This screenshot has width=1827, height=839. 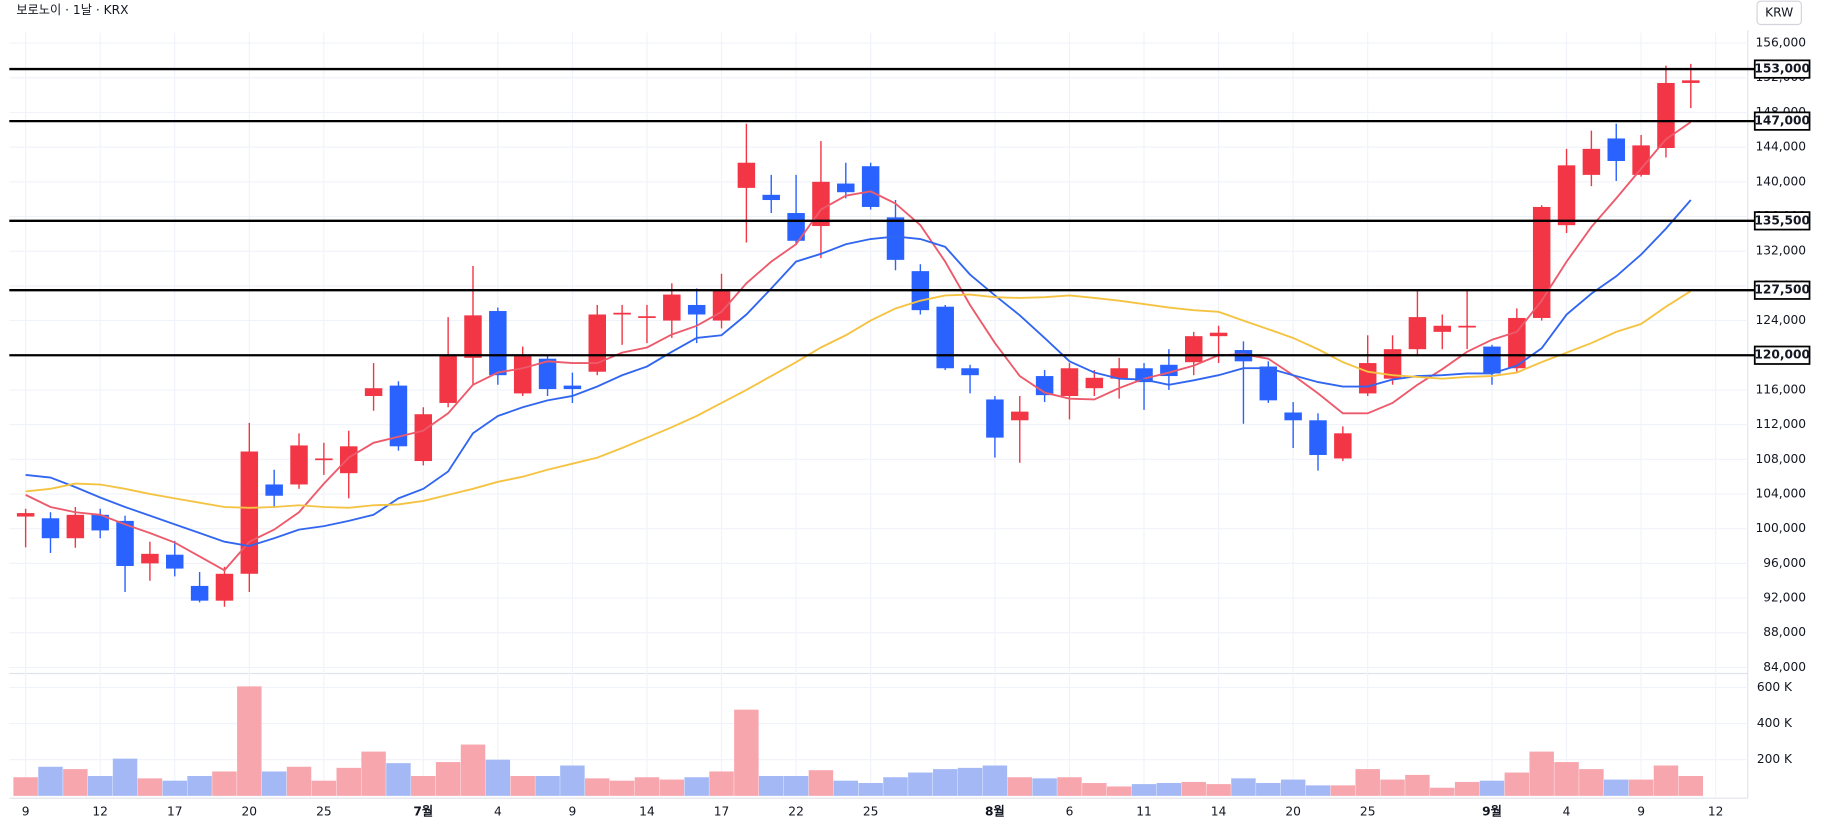 I want to click on currency: KRW, so click(x=1779, y=12).